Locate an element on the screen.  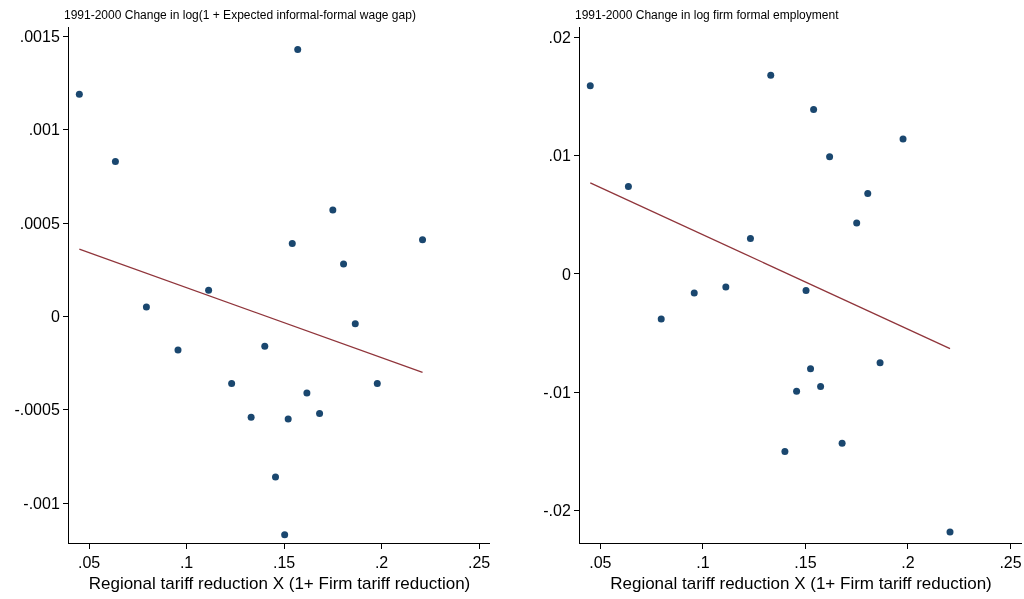
y-tick-label: .02 is located at coordinates (559, 37).